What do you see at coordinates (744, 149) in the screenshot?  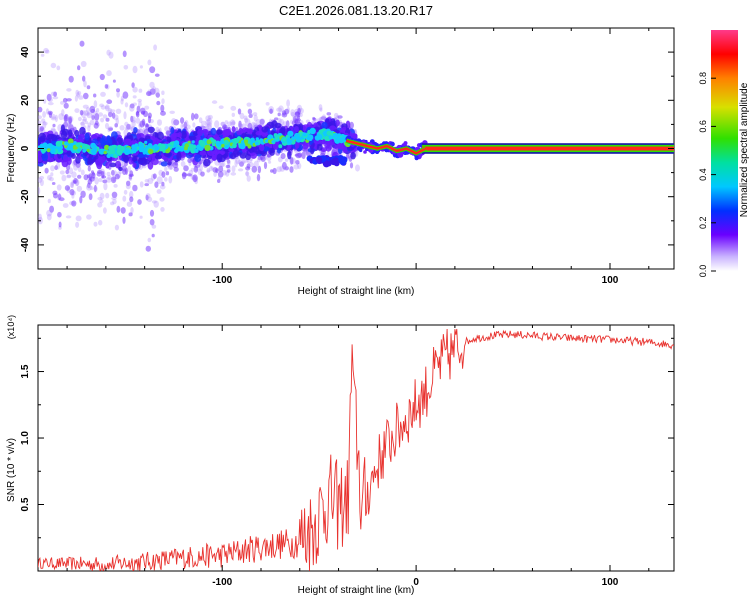 I see `colorbar-label: Normalized spectral amplitude` at bounding box center [744, 149].